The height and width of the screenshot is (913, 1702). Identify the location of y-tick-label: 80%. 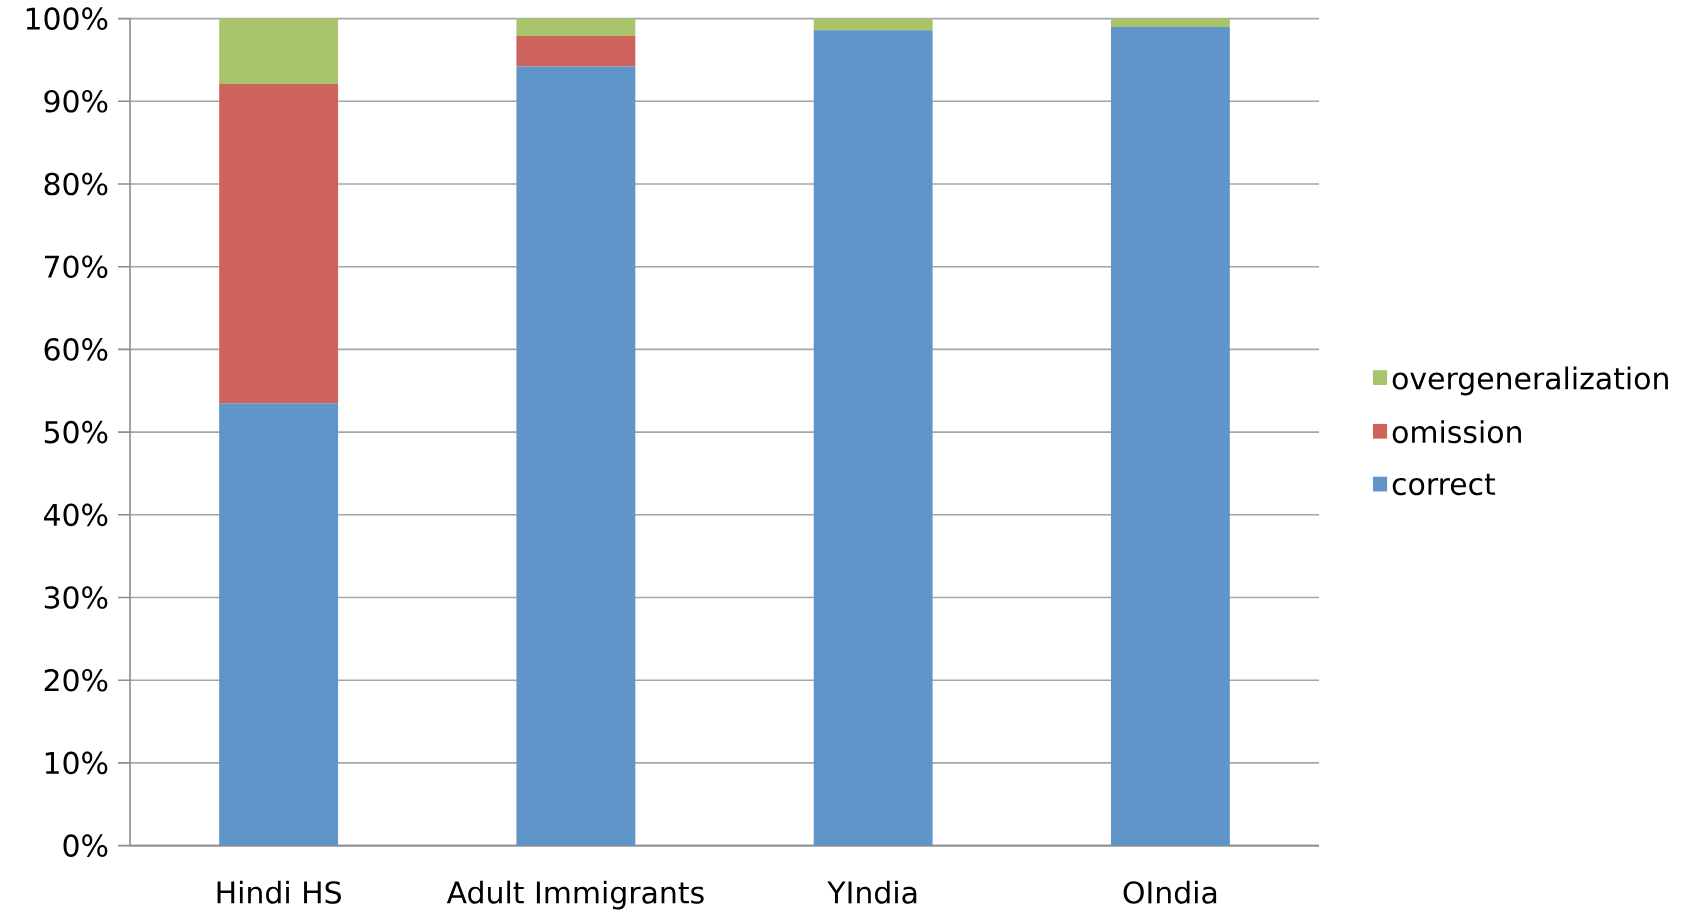
(76, 184).